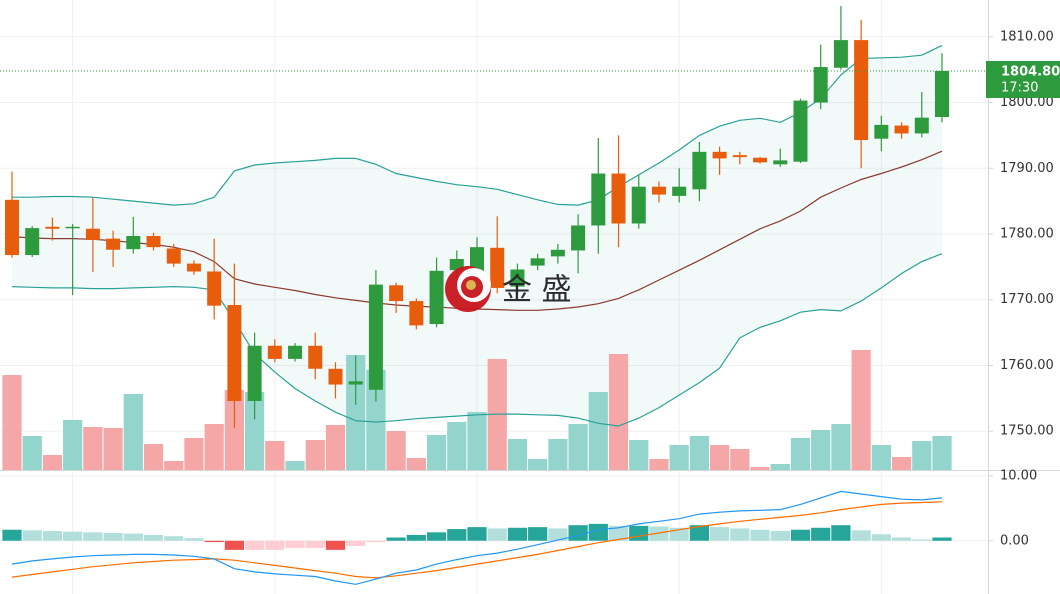 The height and width of the screenshot is (594, 1060). I want to click on y-tick-label: 1800.00, so click(1027, 102).